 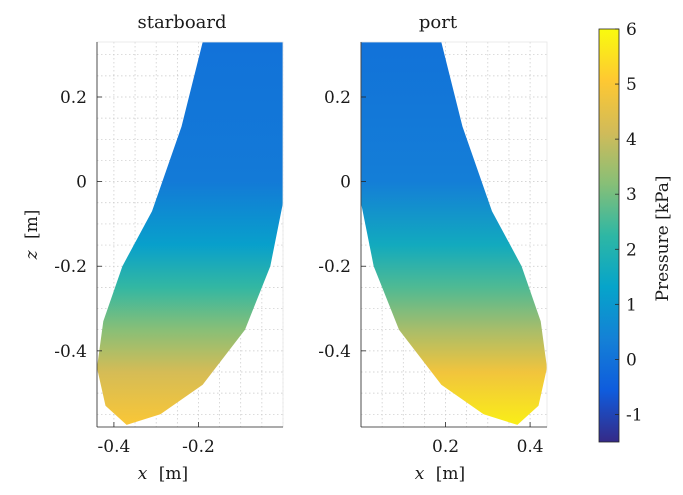 I want to click on starboard-y-axis-var: z, so click(x=32, y=254).